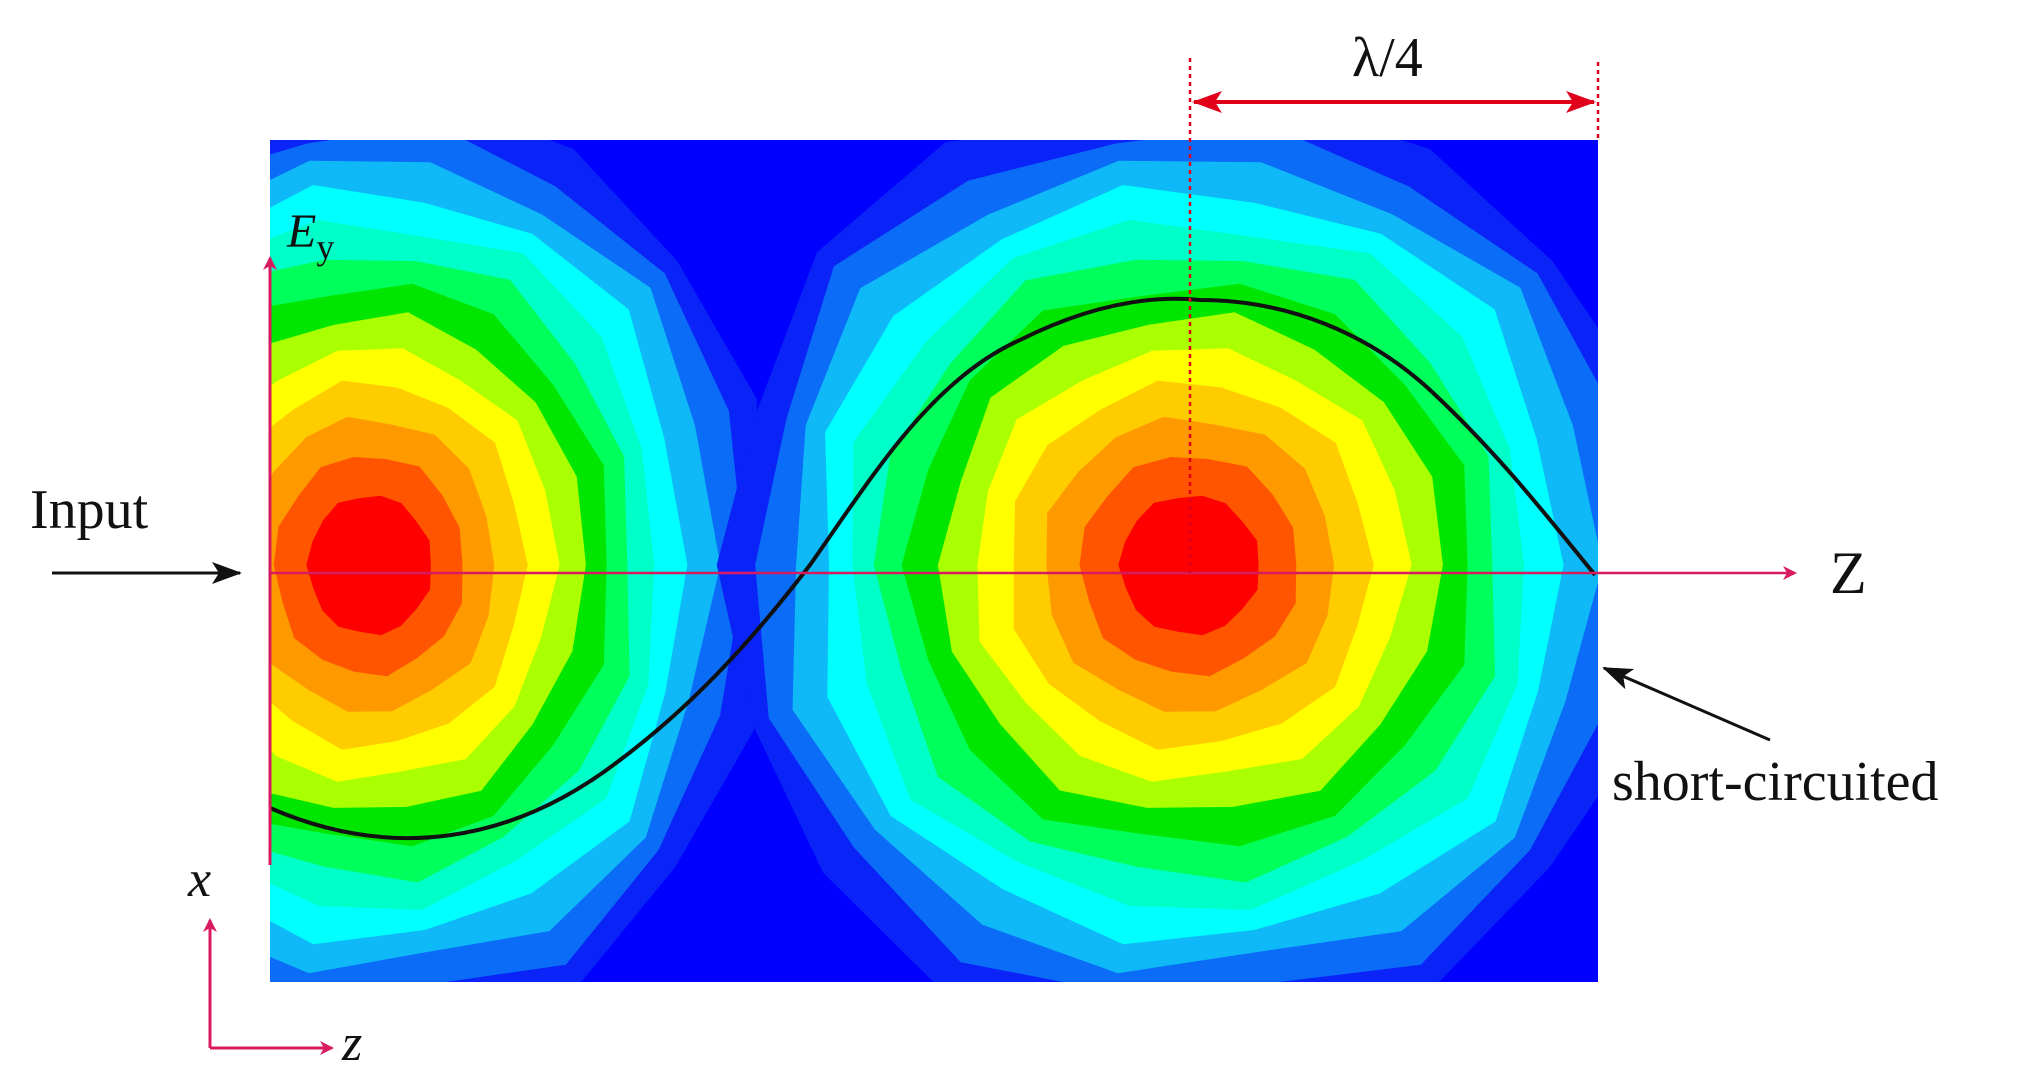 The height and width of the screenshot is (1091, 2029). What do you see at coordinates (1848, 573) in the screenshot?
I see `z-axis-label: Z` at bounding box center [1848, 573].